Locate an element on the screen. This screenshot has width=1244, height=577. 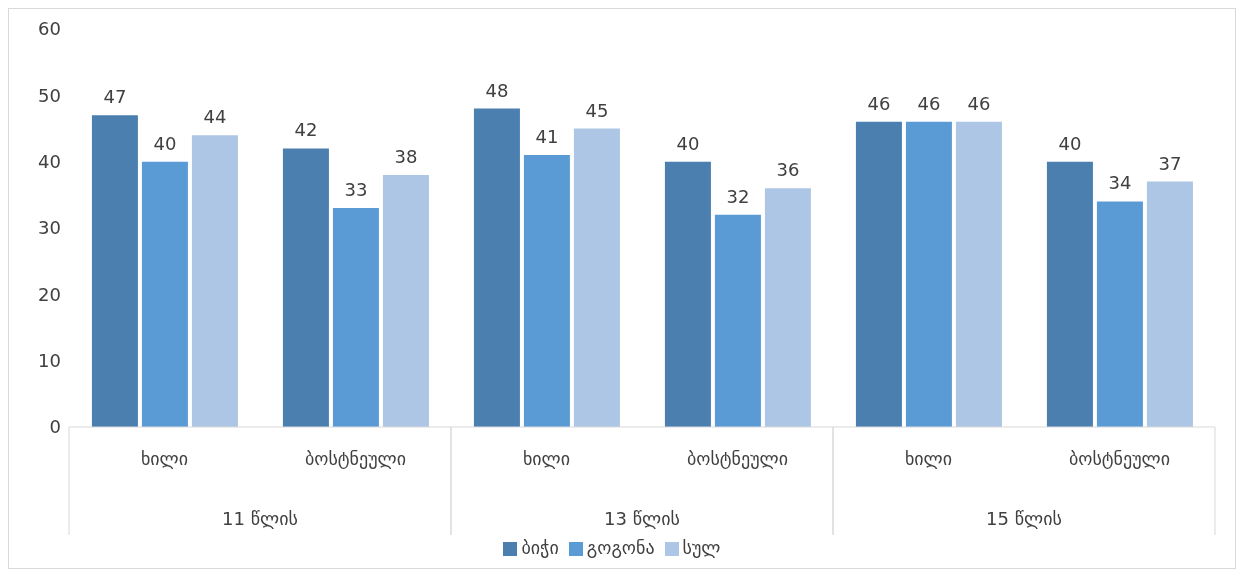
legend-label: ბიჭი is located at coordinates (540, 547).